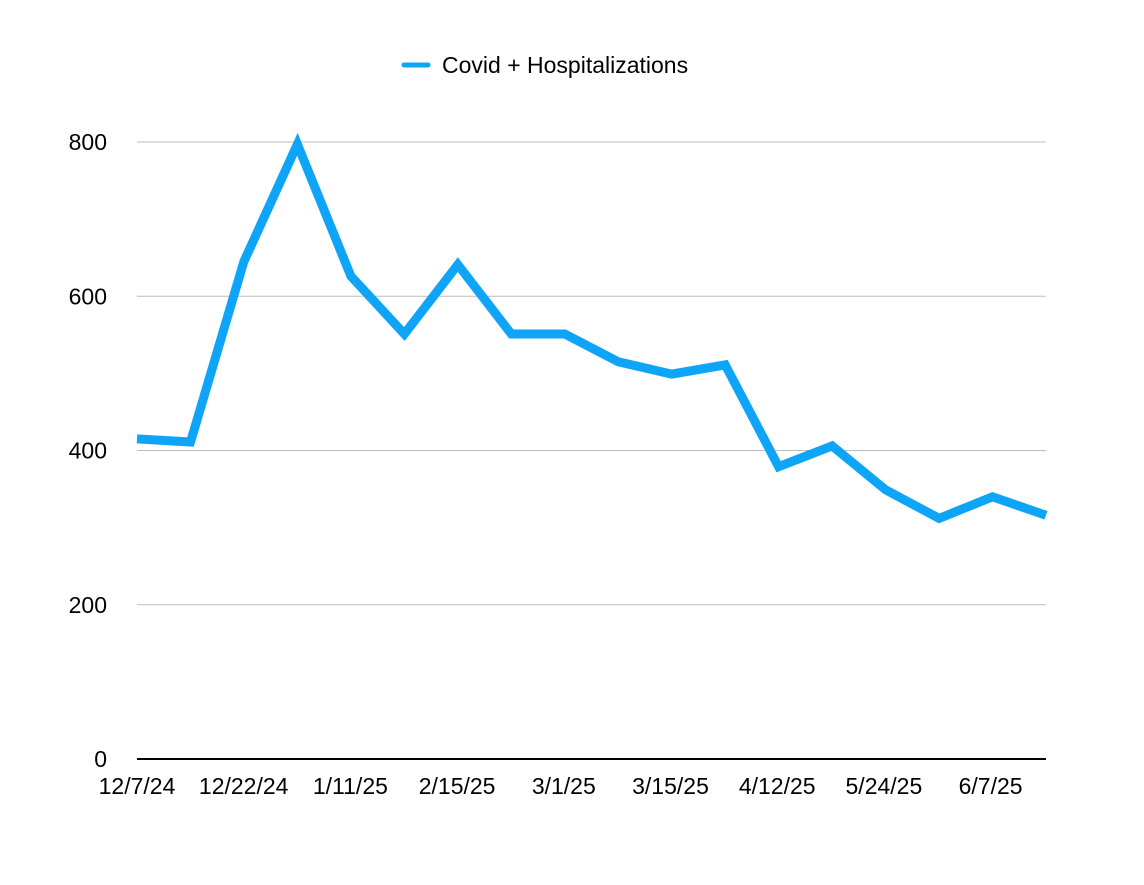  I want to click on x-tick-label-7: 5/24/25, so click(884, 786).